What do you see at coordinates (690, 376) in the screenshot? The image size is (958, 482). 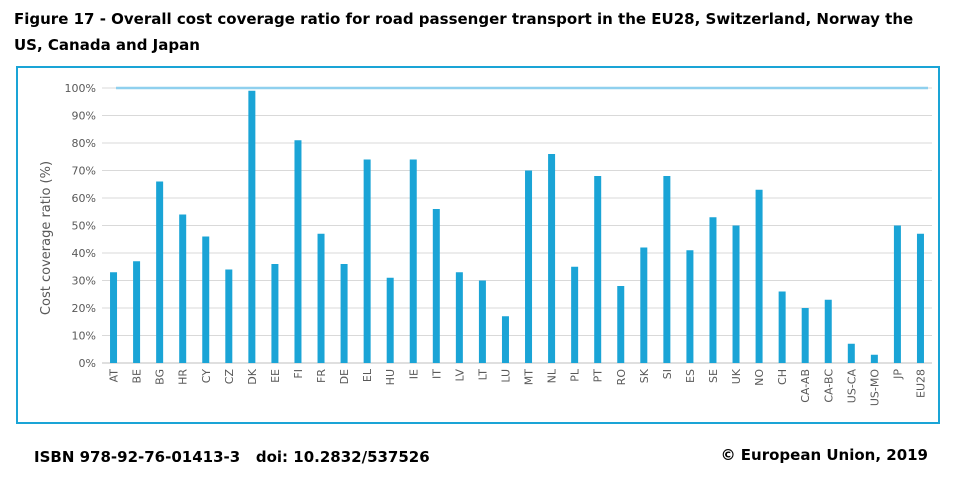 I see `x-tick-label: ES` at bounding box center [690, 376].